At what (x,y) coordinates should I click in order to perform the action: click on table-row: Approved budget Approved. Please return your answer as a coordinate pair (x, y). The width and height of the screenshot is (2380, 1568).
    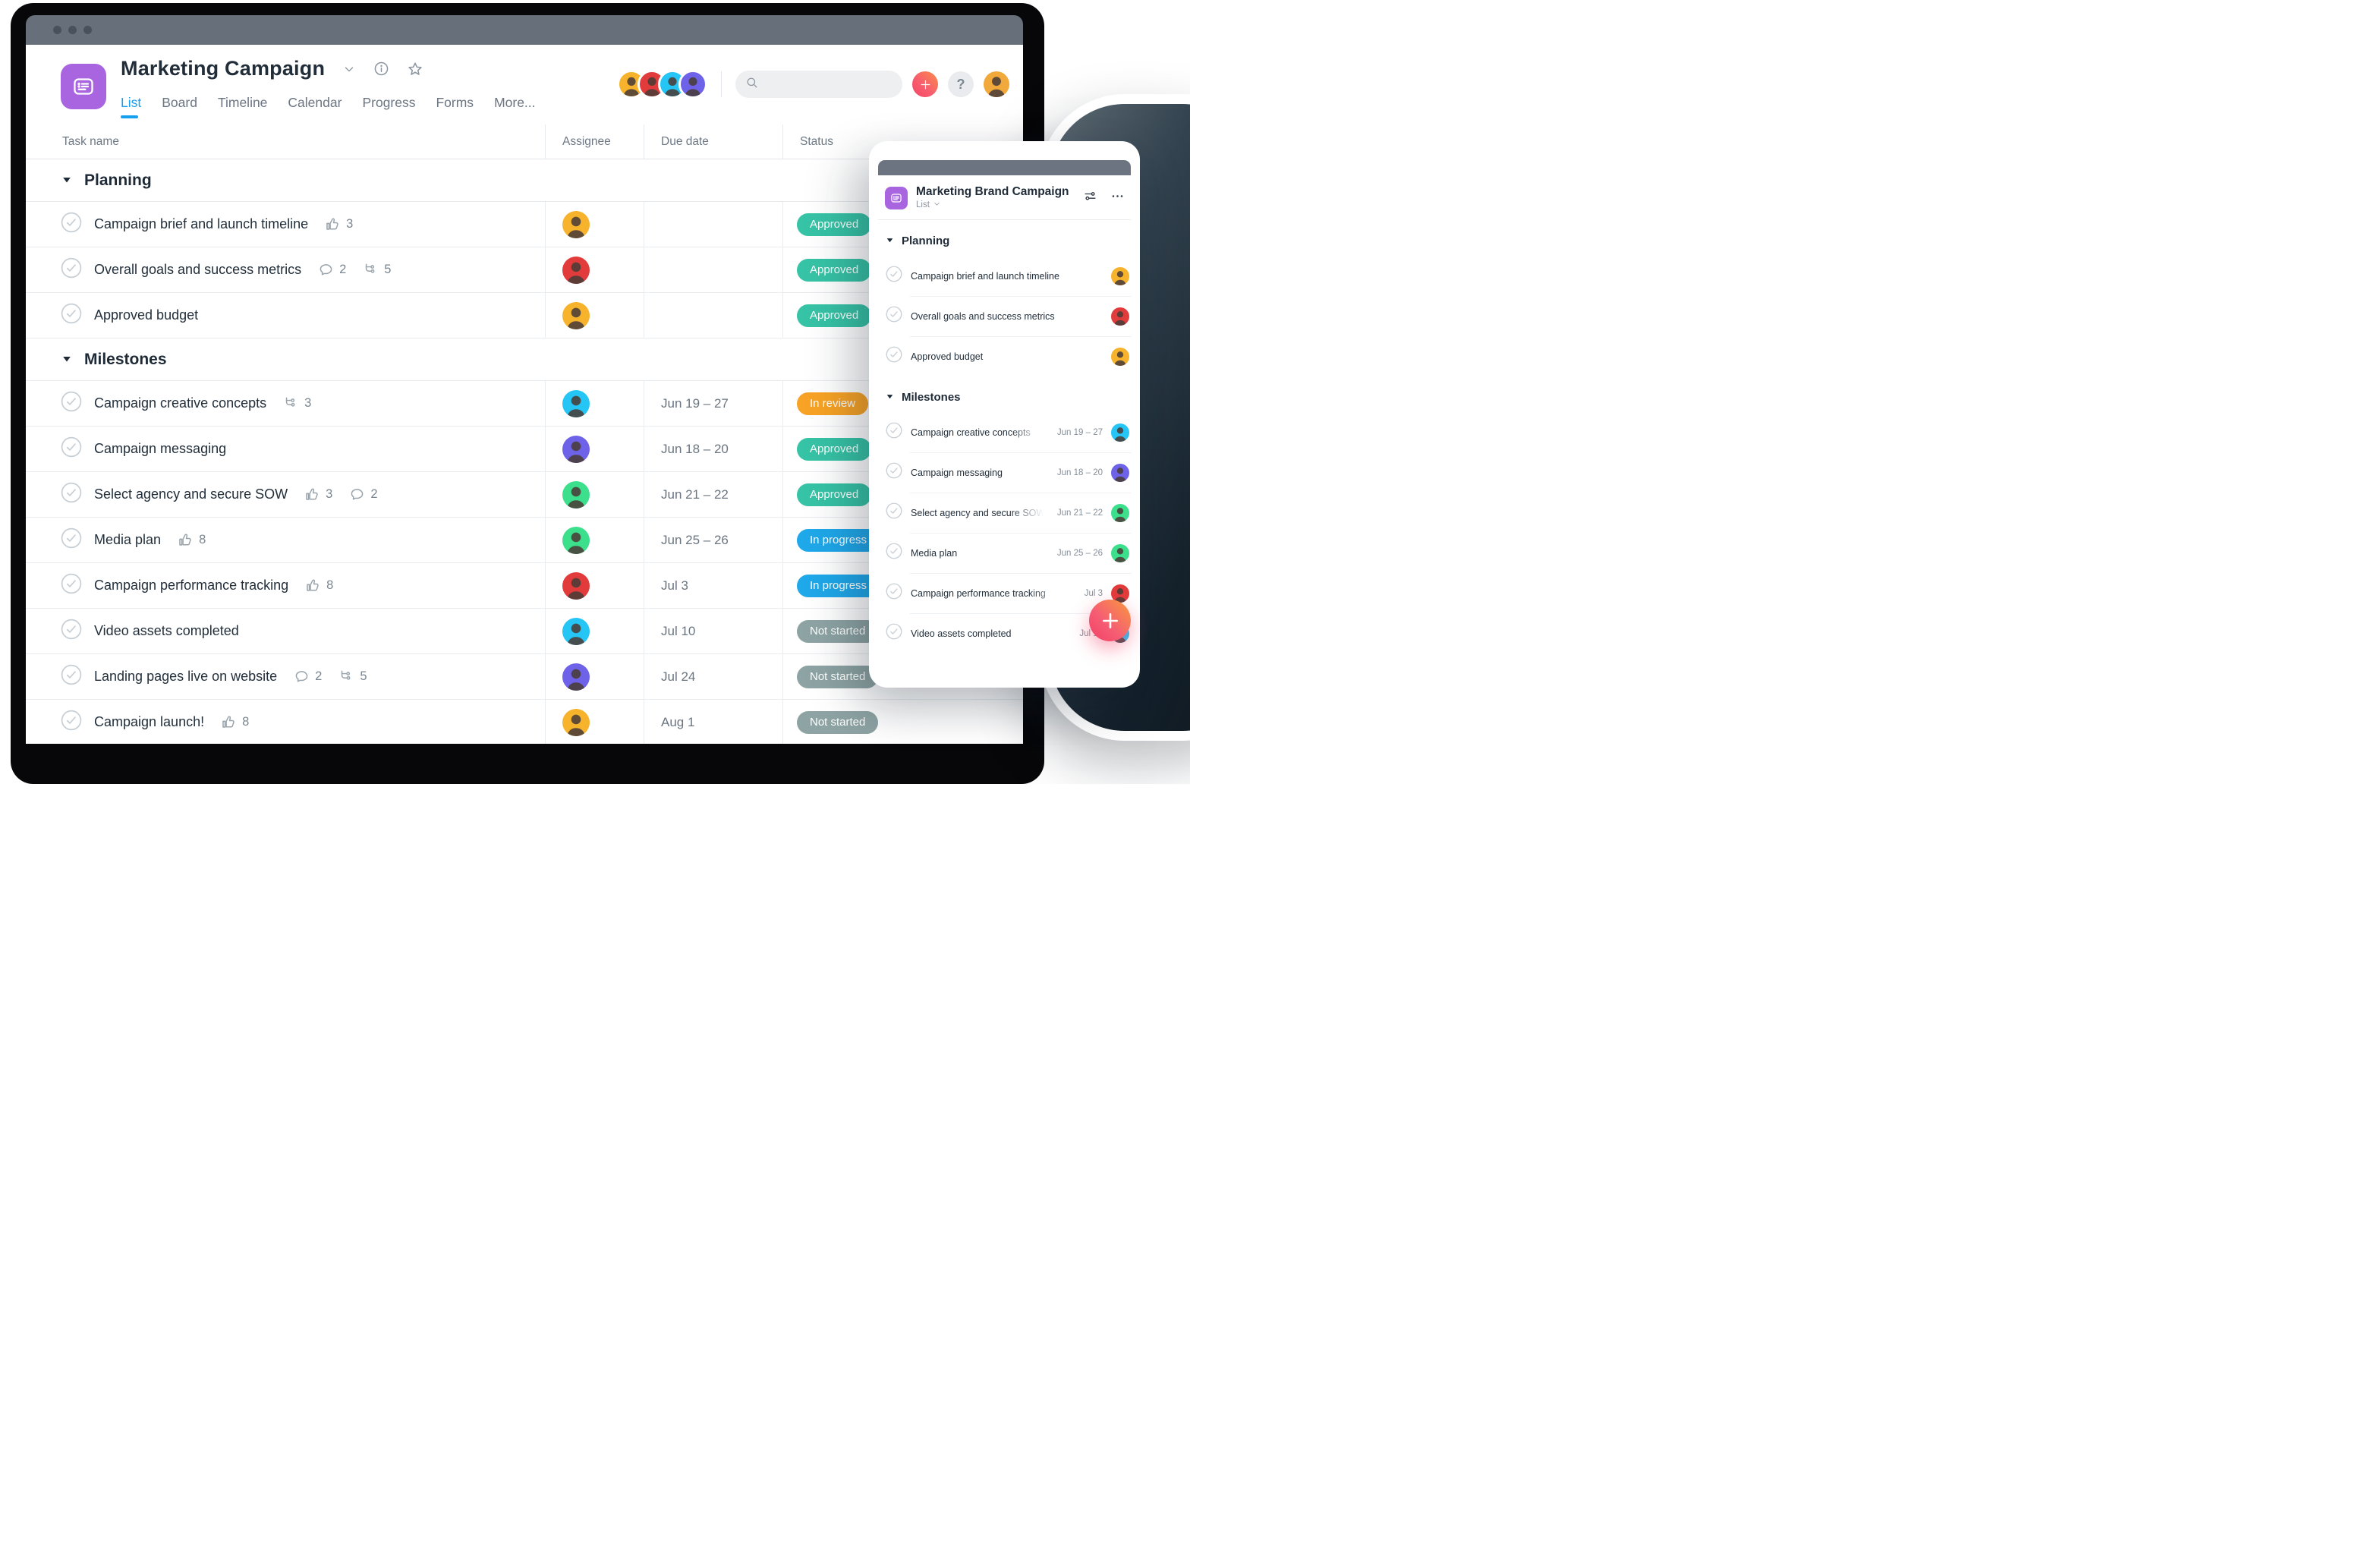
    Looking at the image, I should click on (524, 315).